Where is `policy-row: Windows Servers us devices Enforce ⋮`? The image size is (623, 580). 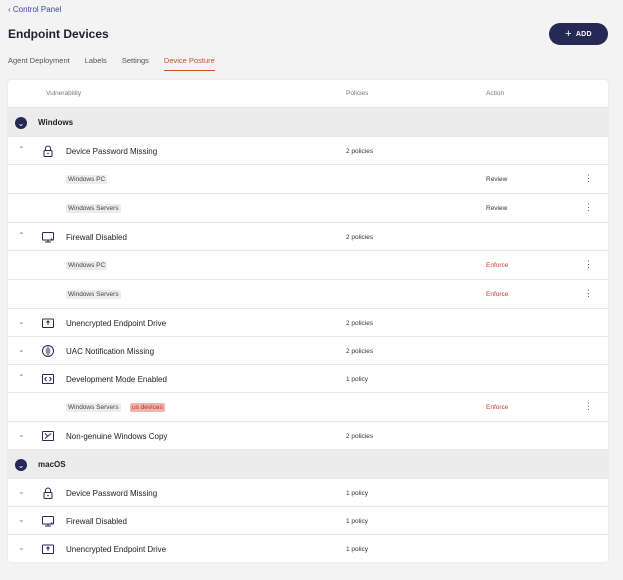
policy-row: Windows Servers us devices Enforce ⋮ is located at coordinates (308, 407).